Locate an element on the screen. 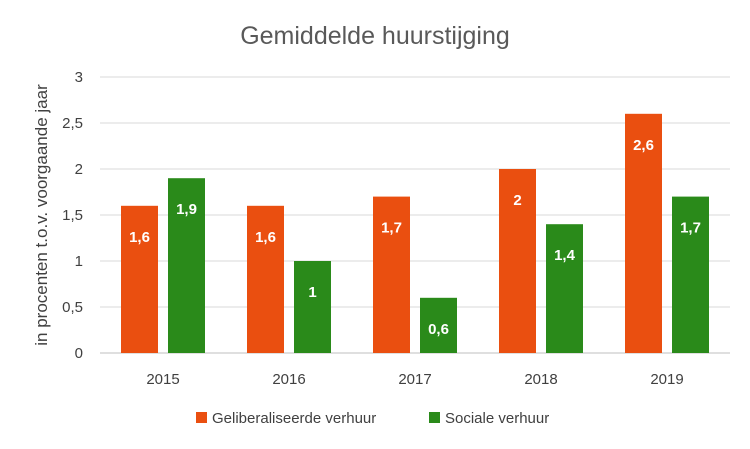  legend: Geliberaliseerde verhuur Sociale verhuur is located at coordinates (372, 418).